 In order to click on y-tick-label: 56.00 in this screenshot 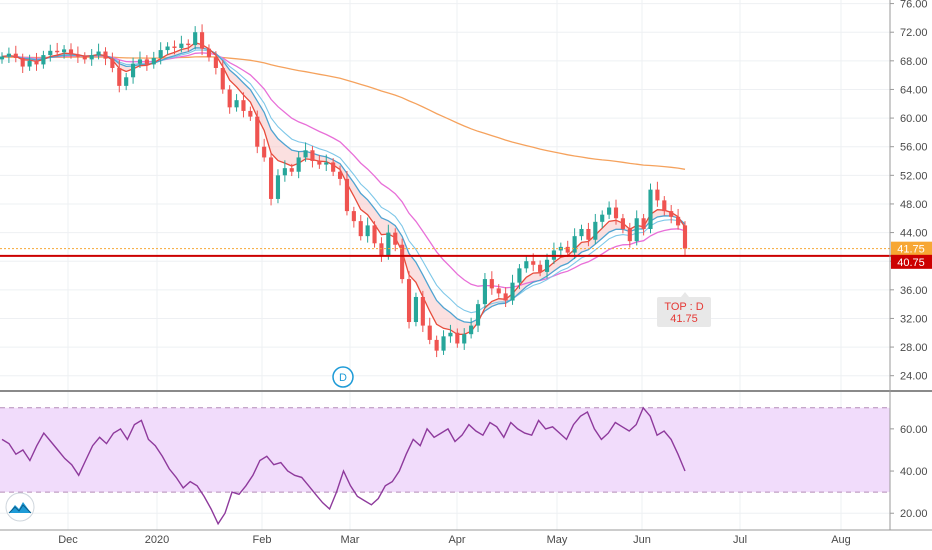, I will do `click(914, 148)`.